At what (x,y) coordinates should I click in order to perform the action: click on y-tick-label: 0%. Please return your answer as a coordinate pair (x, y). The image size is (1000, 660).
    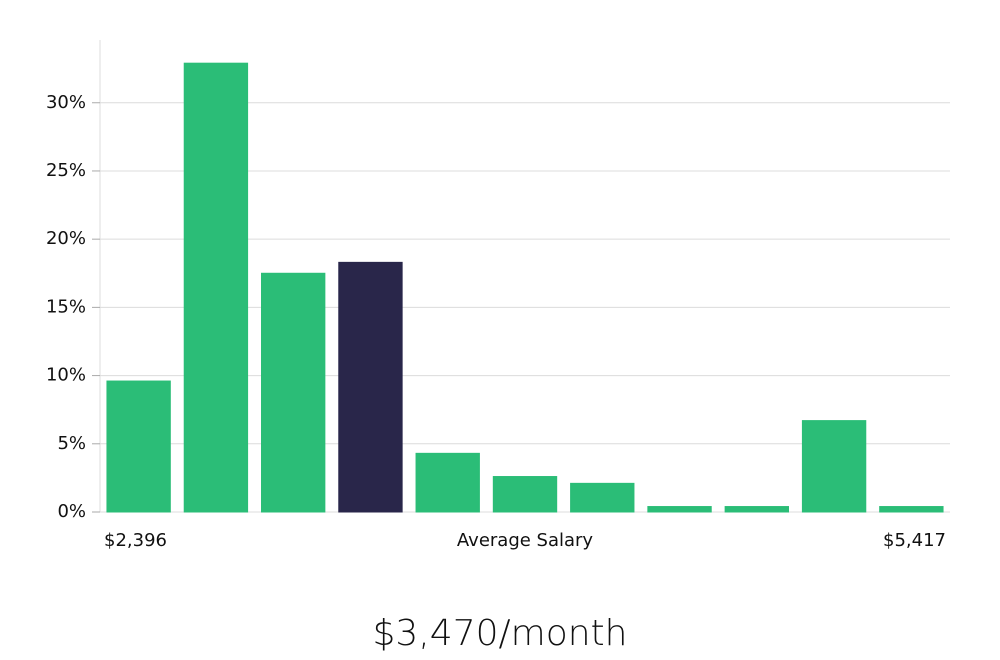
    Looking at the image, I should click on (71, 511).